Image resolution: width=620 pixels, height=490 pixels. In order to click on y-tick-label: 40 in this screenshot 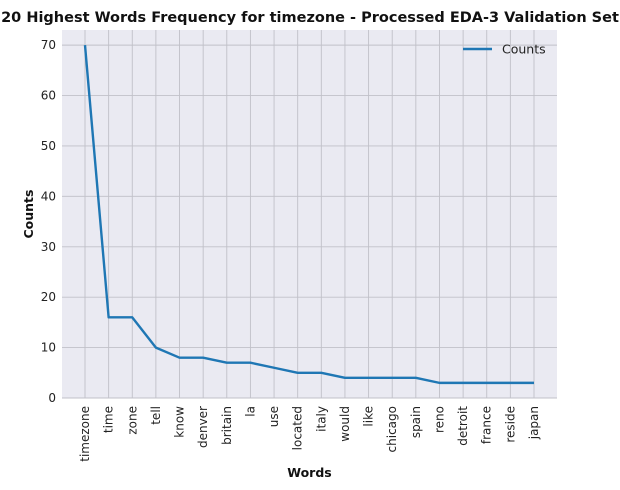, I will do `click(48, 196)`.